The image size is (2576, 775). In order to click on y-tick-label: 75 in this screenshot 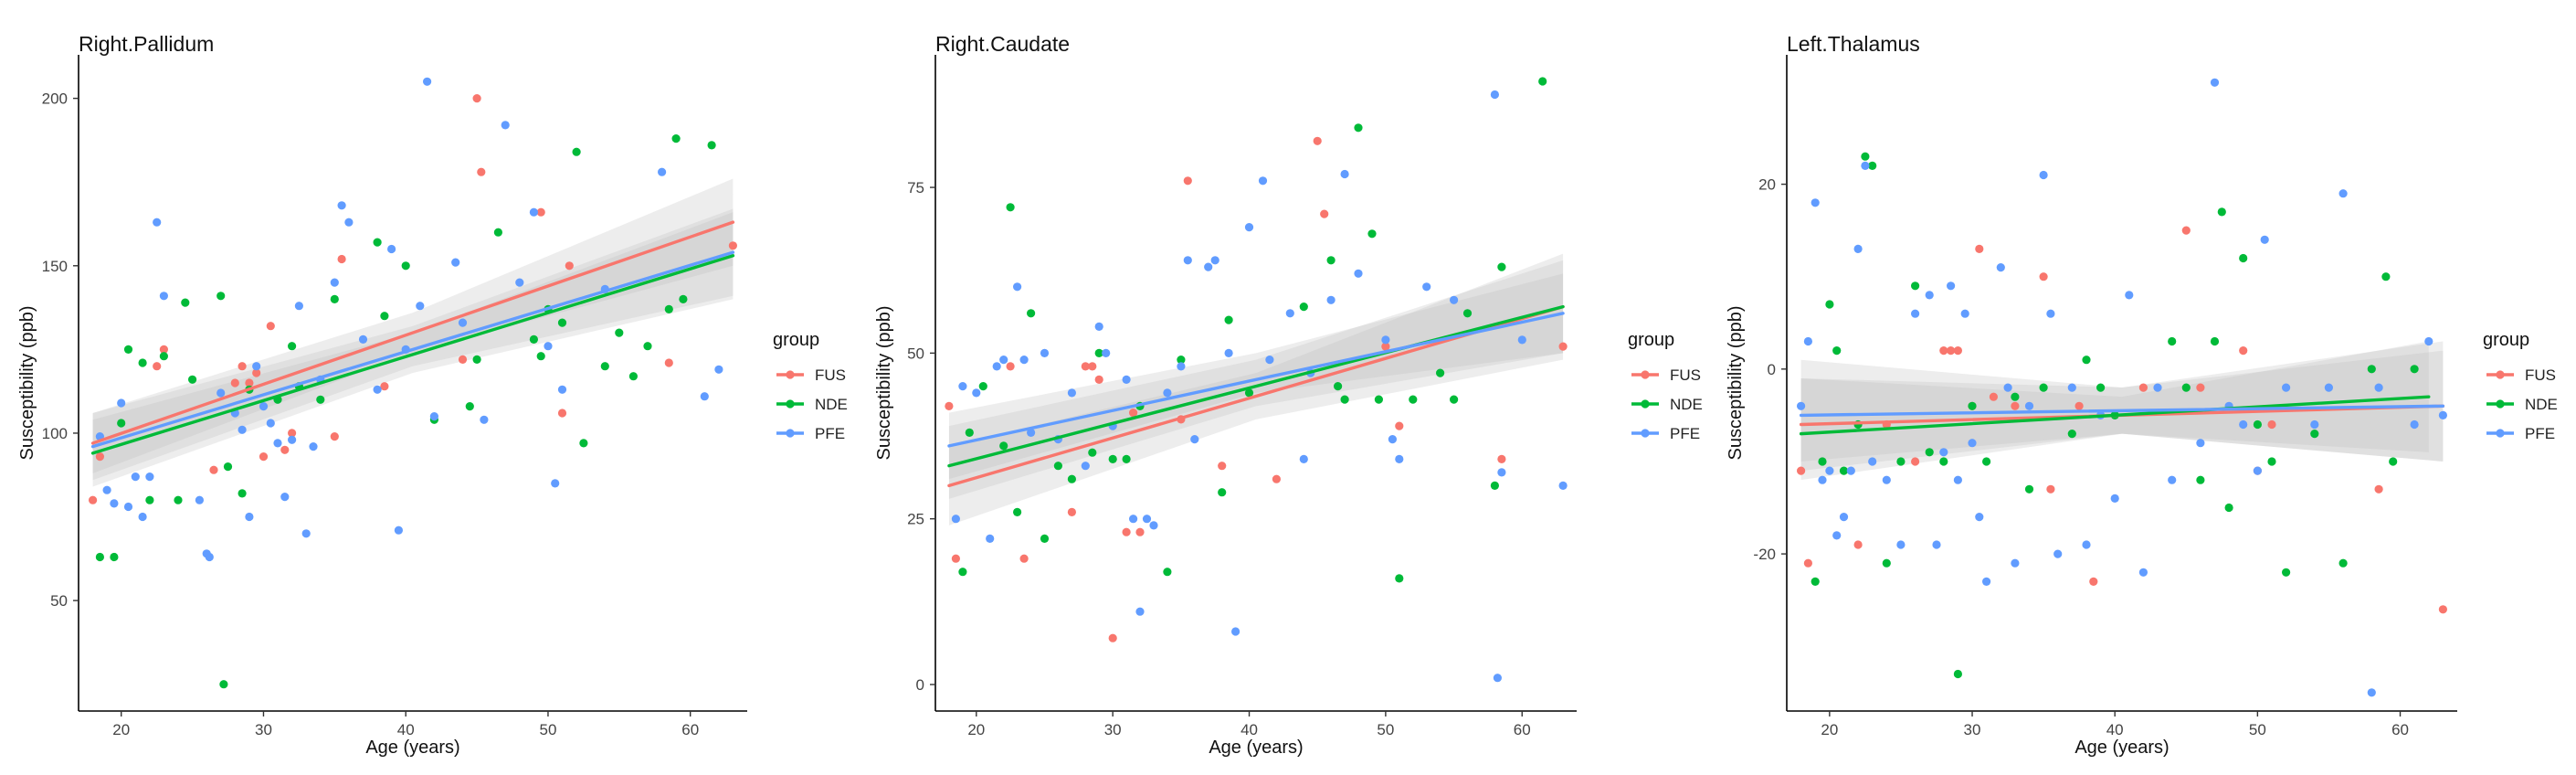, I will do `click(915, 187)`.